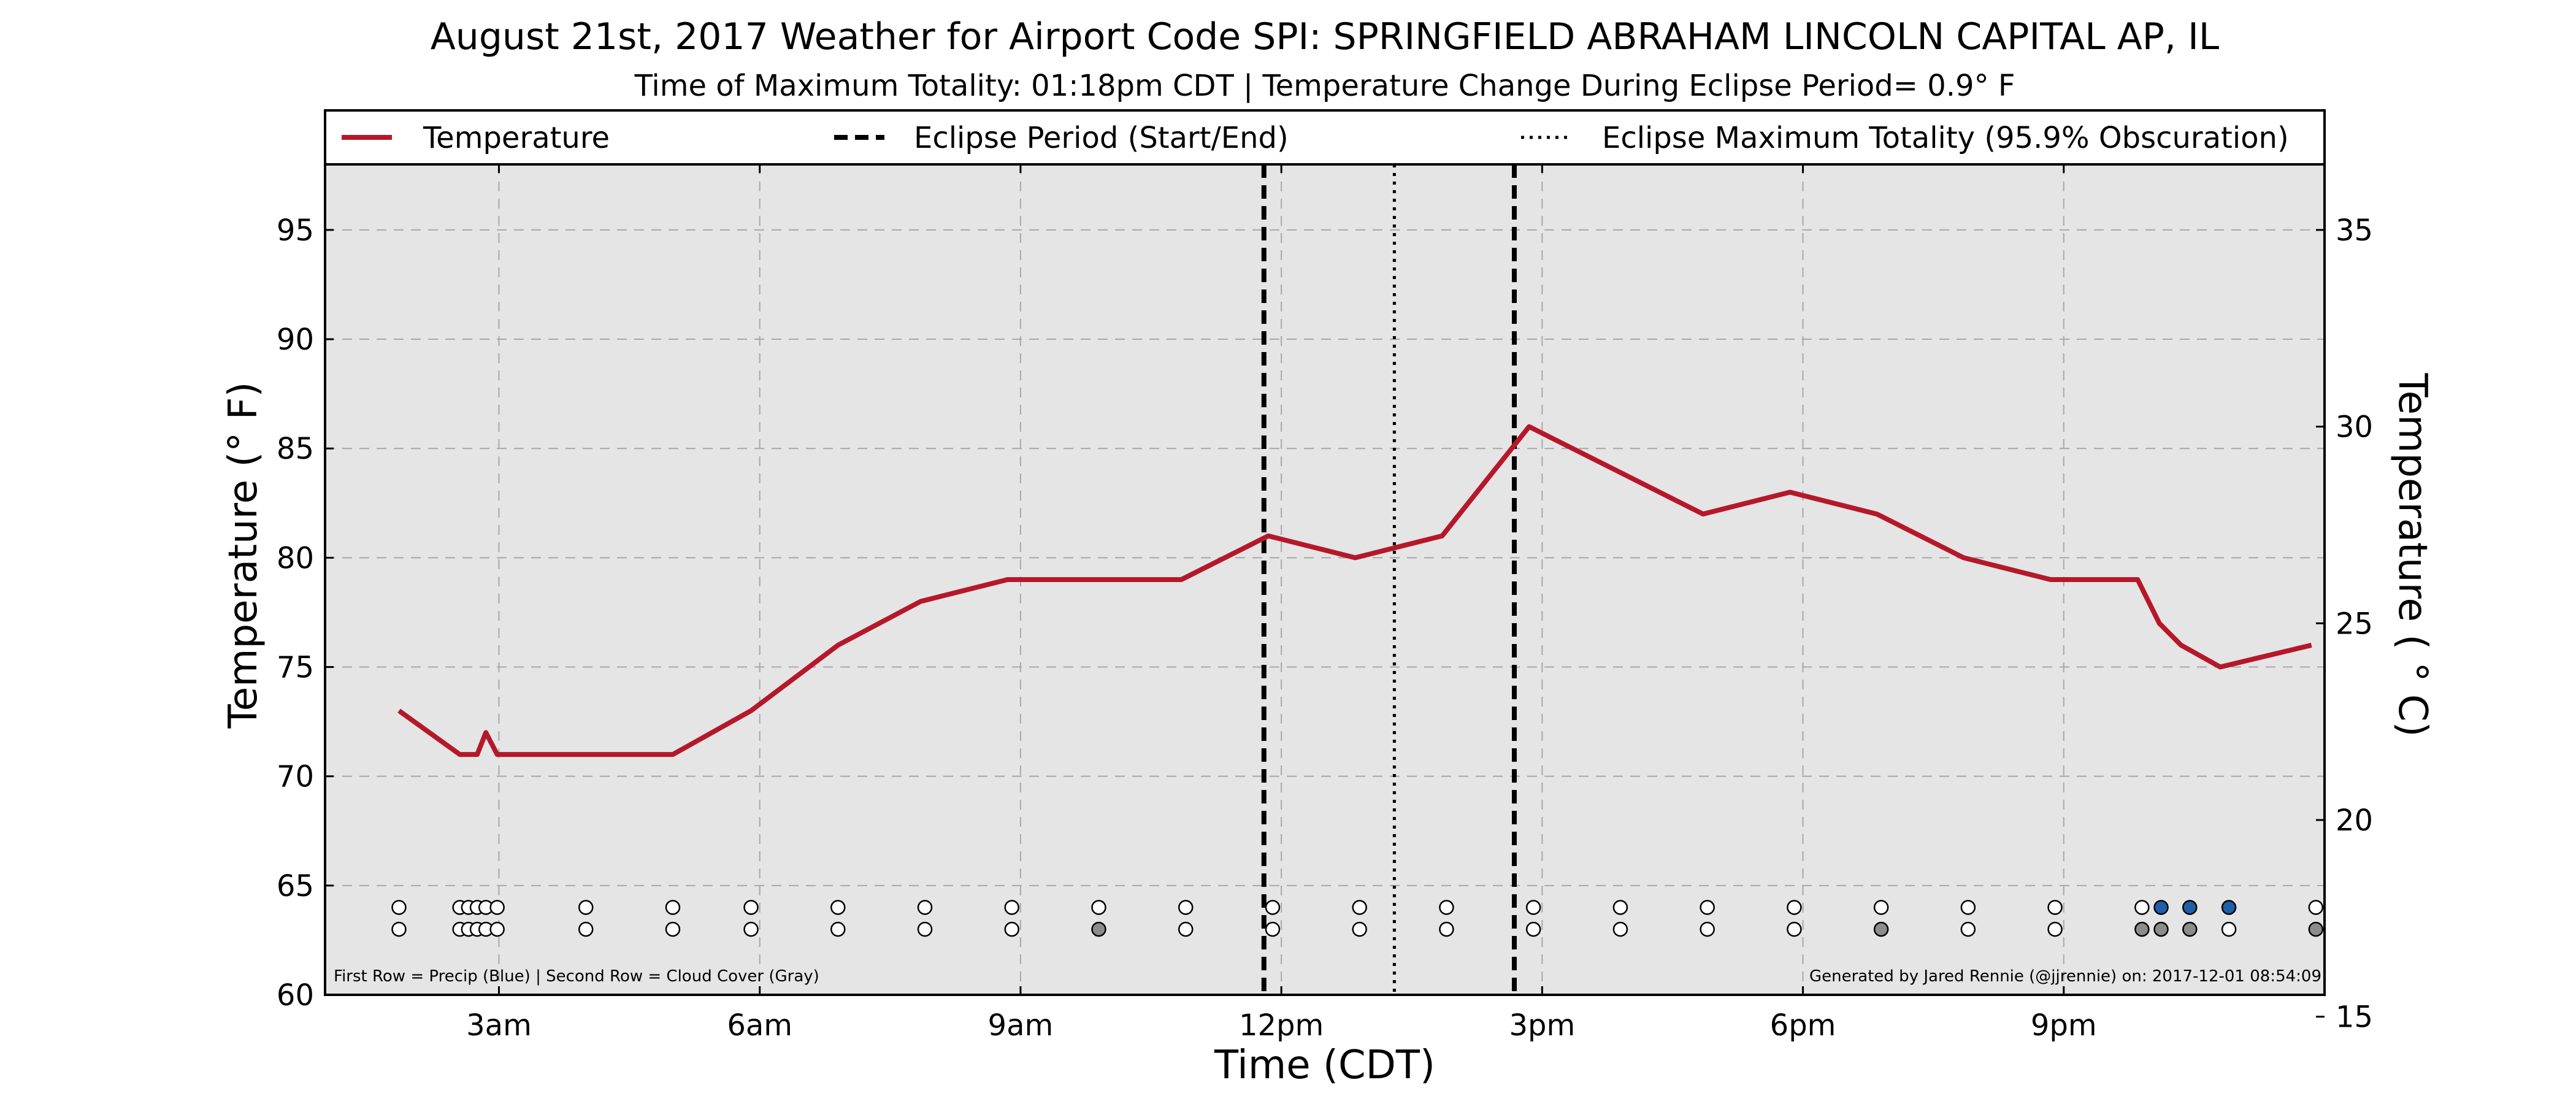 This screenshot has height=1104, width=2576. What do you see at coordinates (1542, 1025) in the screenshot?
I see `x-tick-label: 3pm` at bounding box center [1542, 1025].